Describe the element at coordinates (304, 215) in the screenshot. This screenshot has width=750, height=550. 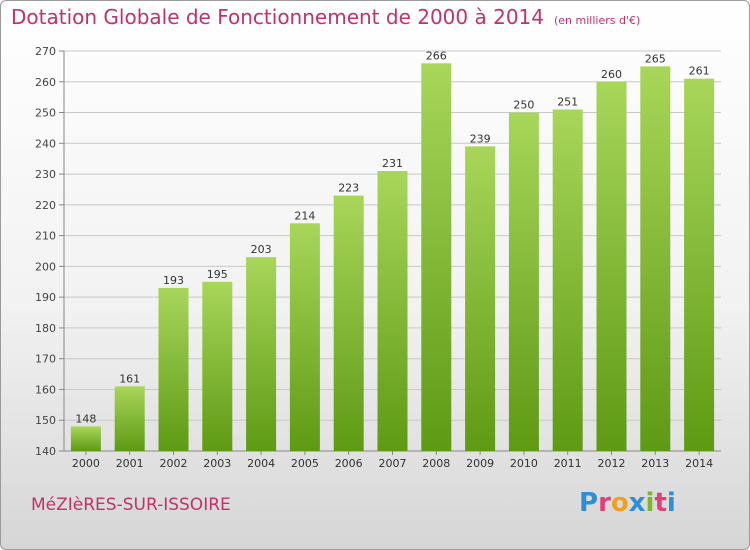
I see `data-label: 214` at that location.